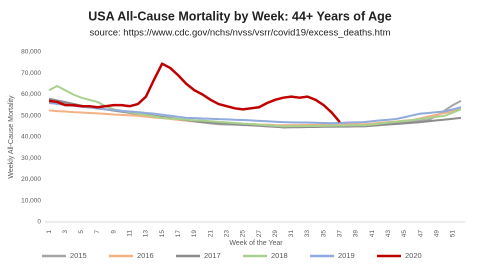  Describe the element at coordinates (31, 94) in the screenshot. I see `y-tick-label: 60,000` at that location.